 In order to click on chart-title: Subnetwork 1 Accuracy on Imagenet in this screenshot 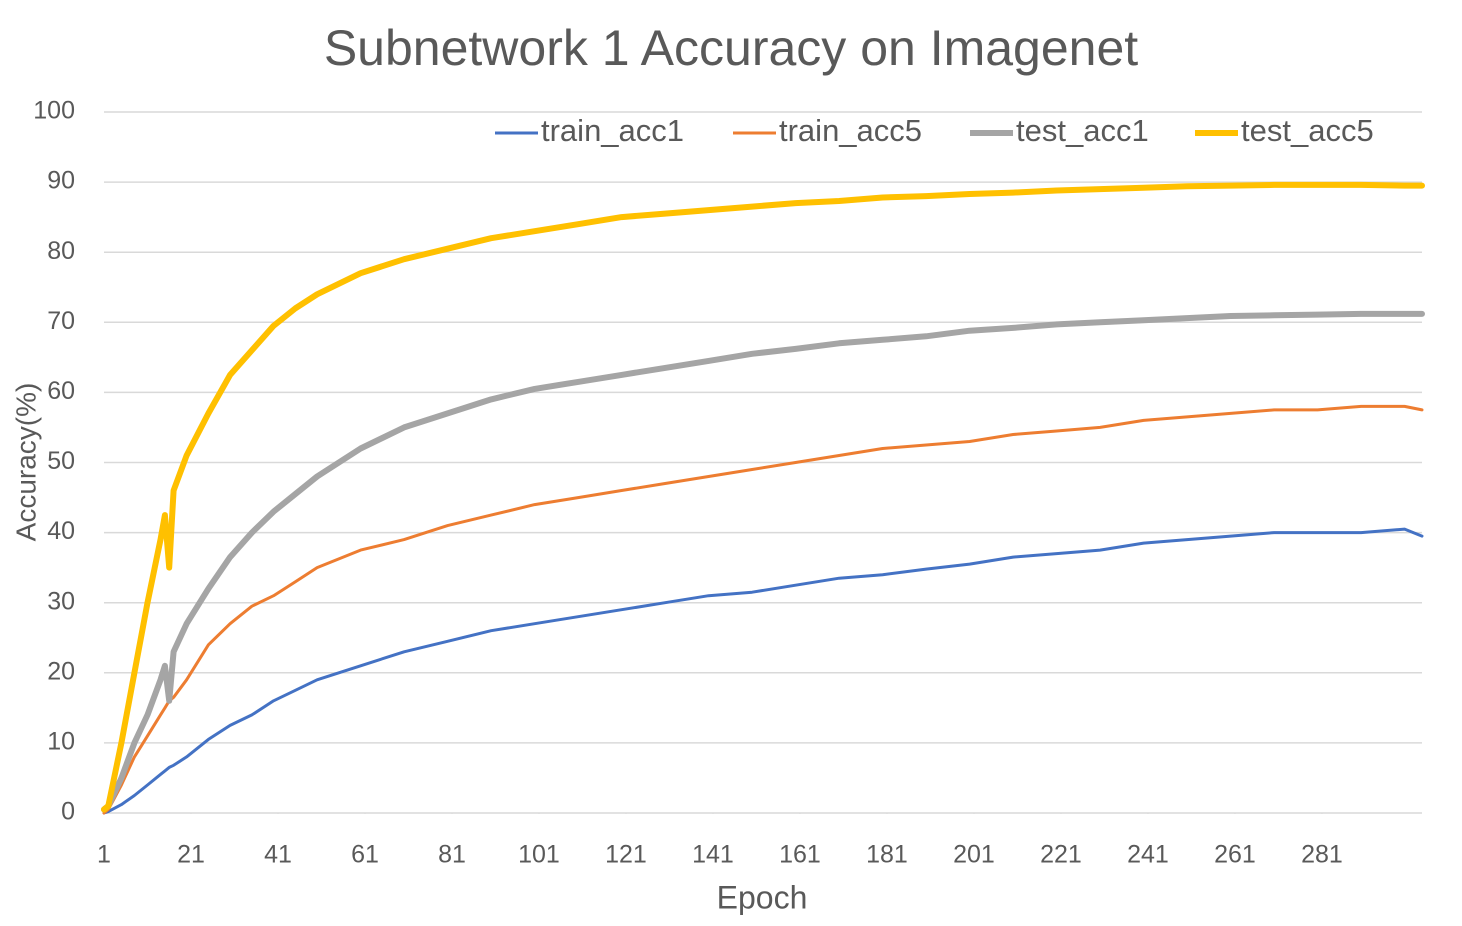, I will do `click(731, 48)`.